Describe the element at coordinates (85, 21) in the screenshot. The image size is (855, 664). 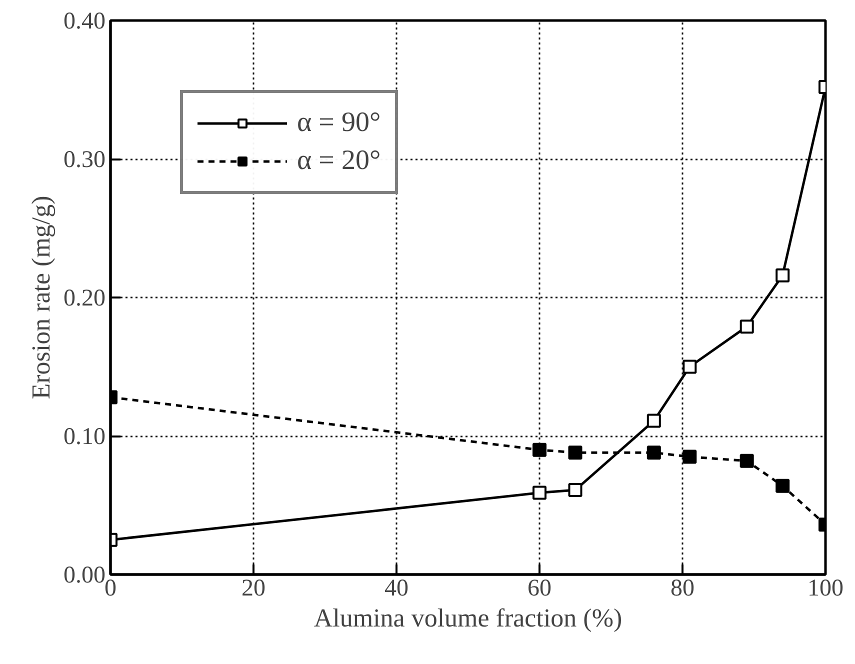
I see `y-tick-label: 0.40` at that location.